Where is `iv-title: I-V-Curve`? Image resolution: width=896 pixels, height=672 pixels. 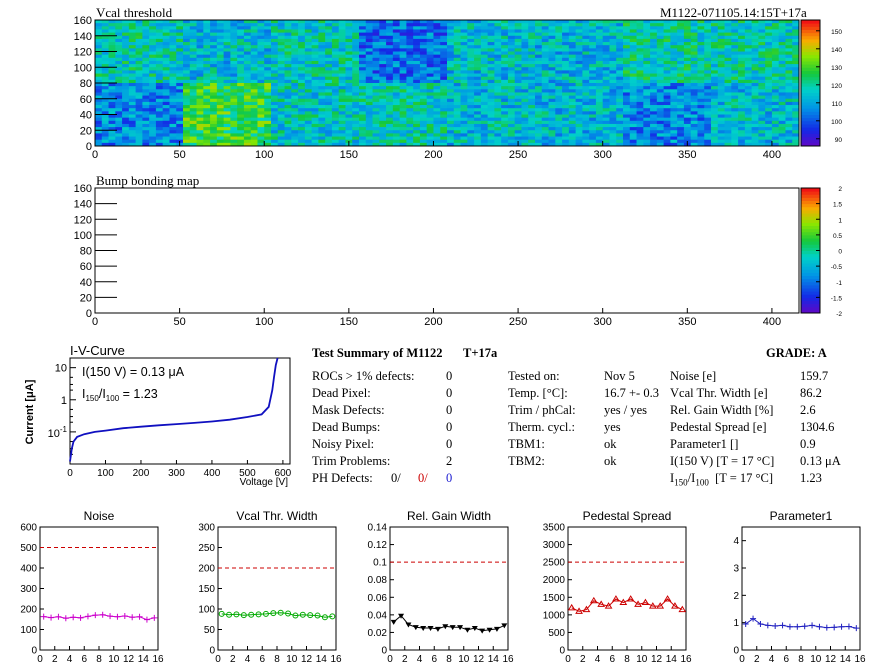
iv-title: I-V-Curve is located at coordinates (97, 350).